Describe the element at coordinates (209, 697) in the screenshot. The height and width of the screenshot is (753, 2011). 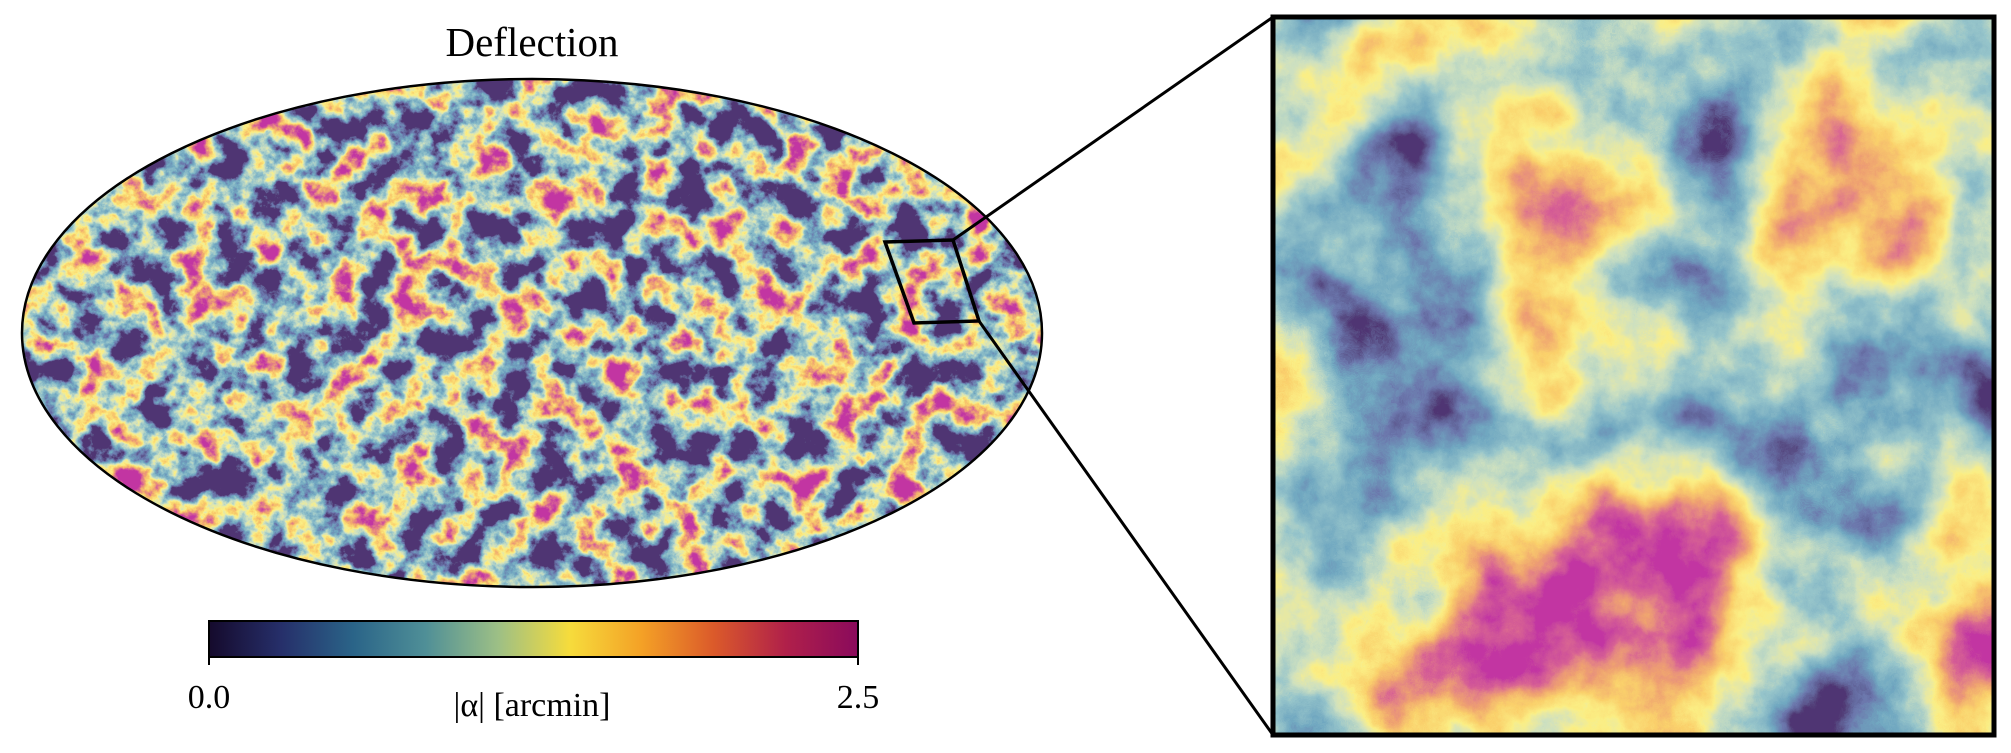
I see `tick-label: 0.0` at that location.